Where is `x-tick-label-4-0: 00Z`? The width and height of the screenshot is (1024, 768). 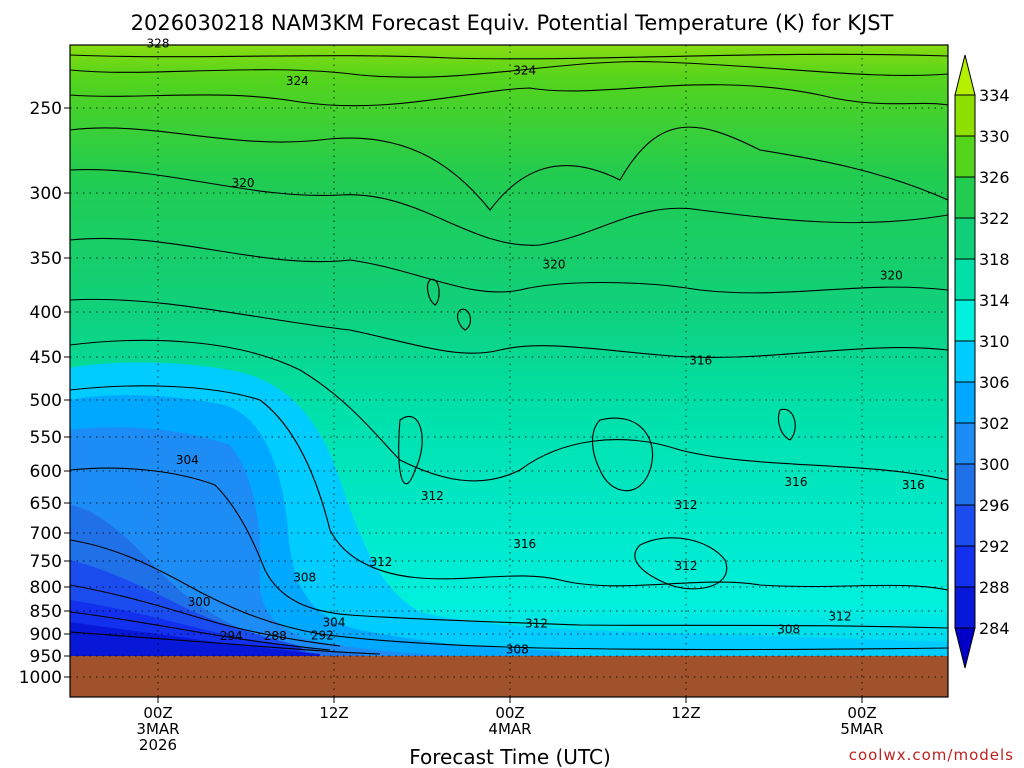
x-tick-label-4-0: 00Z is located at coordinates (861, 713).